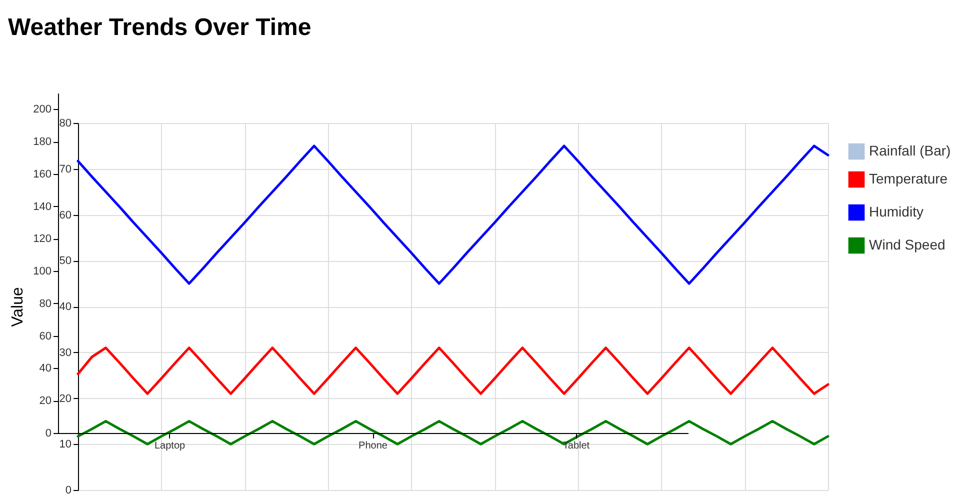 The width and height of the screenshot is (960, 500). I want to click on y-tick-label: 120, so click(42, 239).